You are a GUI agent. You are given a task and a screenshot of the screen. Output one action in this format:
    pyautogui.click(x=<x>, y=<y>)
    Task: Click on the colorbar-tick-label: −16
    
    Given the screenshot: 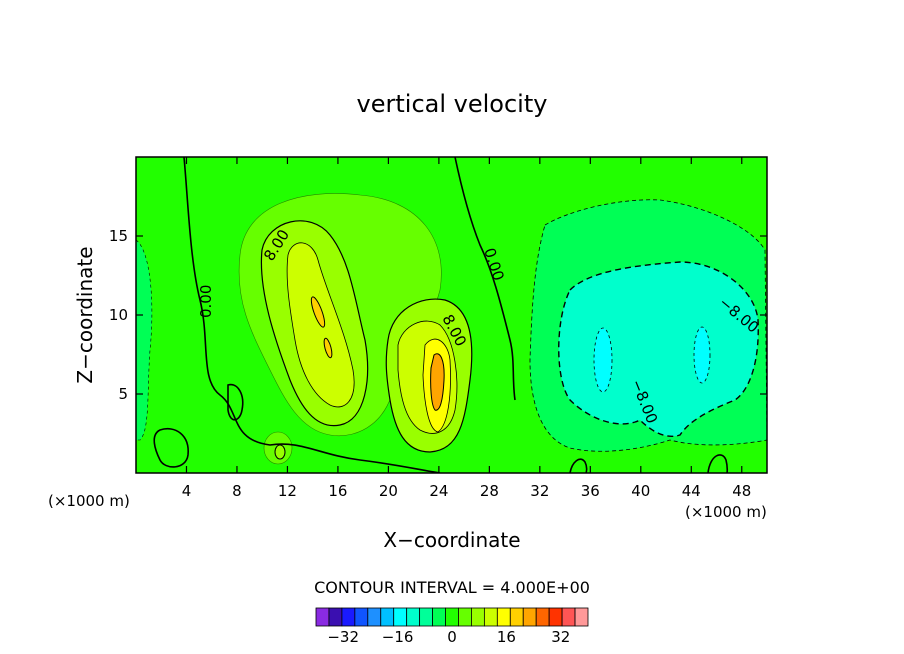 What is the action you would take?
    pyautogui.click(x=398, y=637)
    